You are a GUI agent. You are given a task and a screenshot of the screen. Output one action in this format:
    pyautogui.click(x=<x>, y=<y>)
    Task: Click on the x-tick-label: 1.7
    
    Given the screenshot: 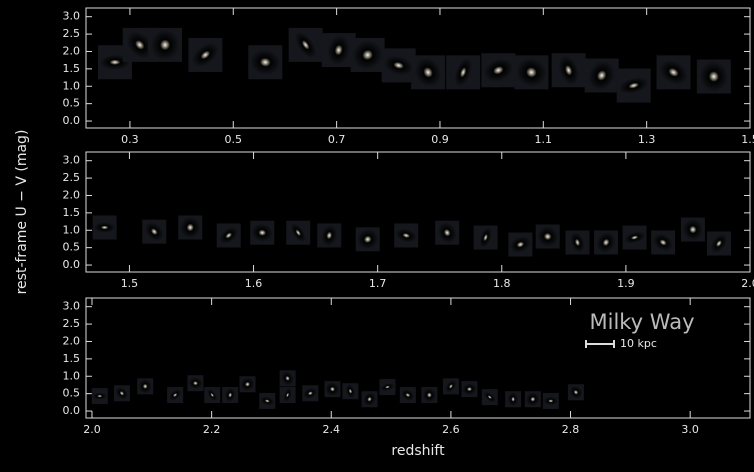 What is the action you would take?
    pyautogui.click(x=378, y=283)
    